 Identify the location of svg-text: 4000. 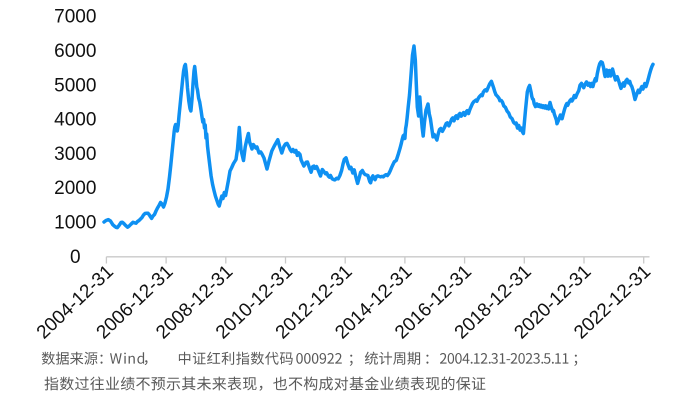
(75, 120).